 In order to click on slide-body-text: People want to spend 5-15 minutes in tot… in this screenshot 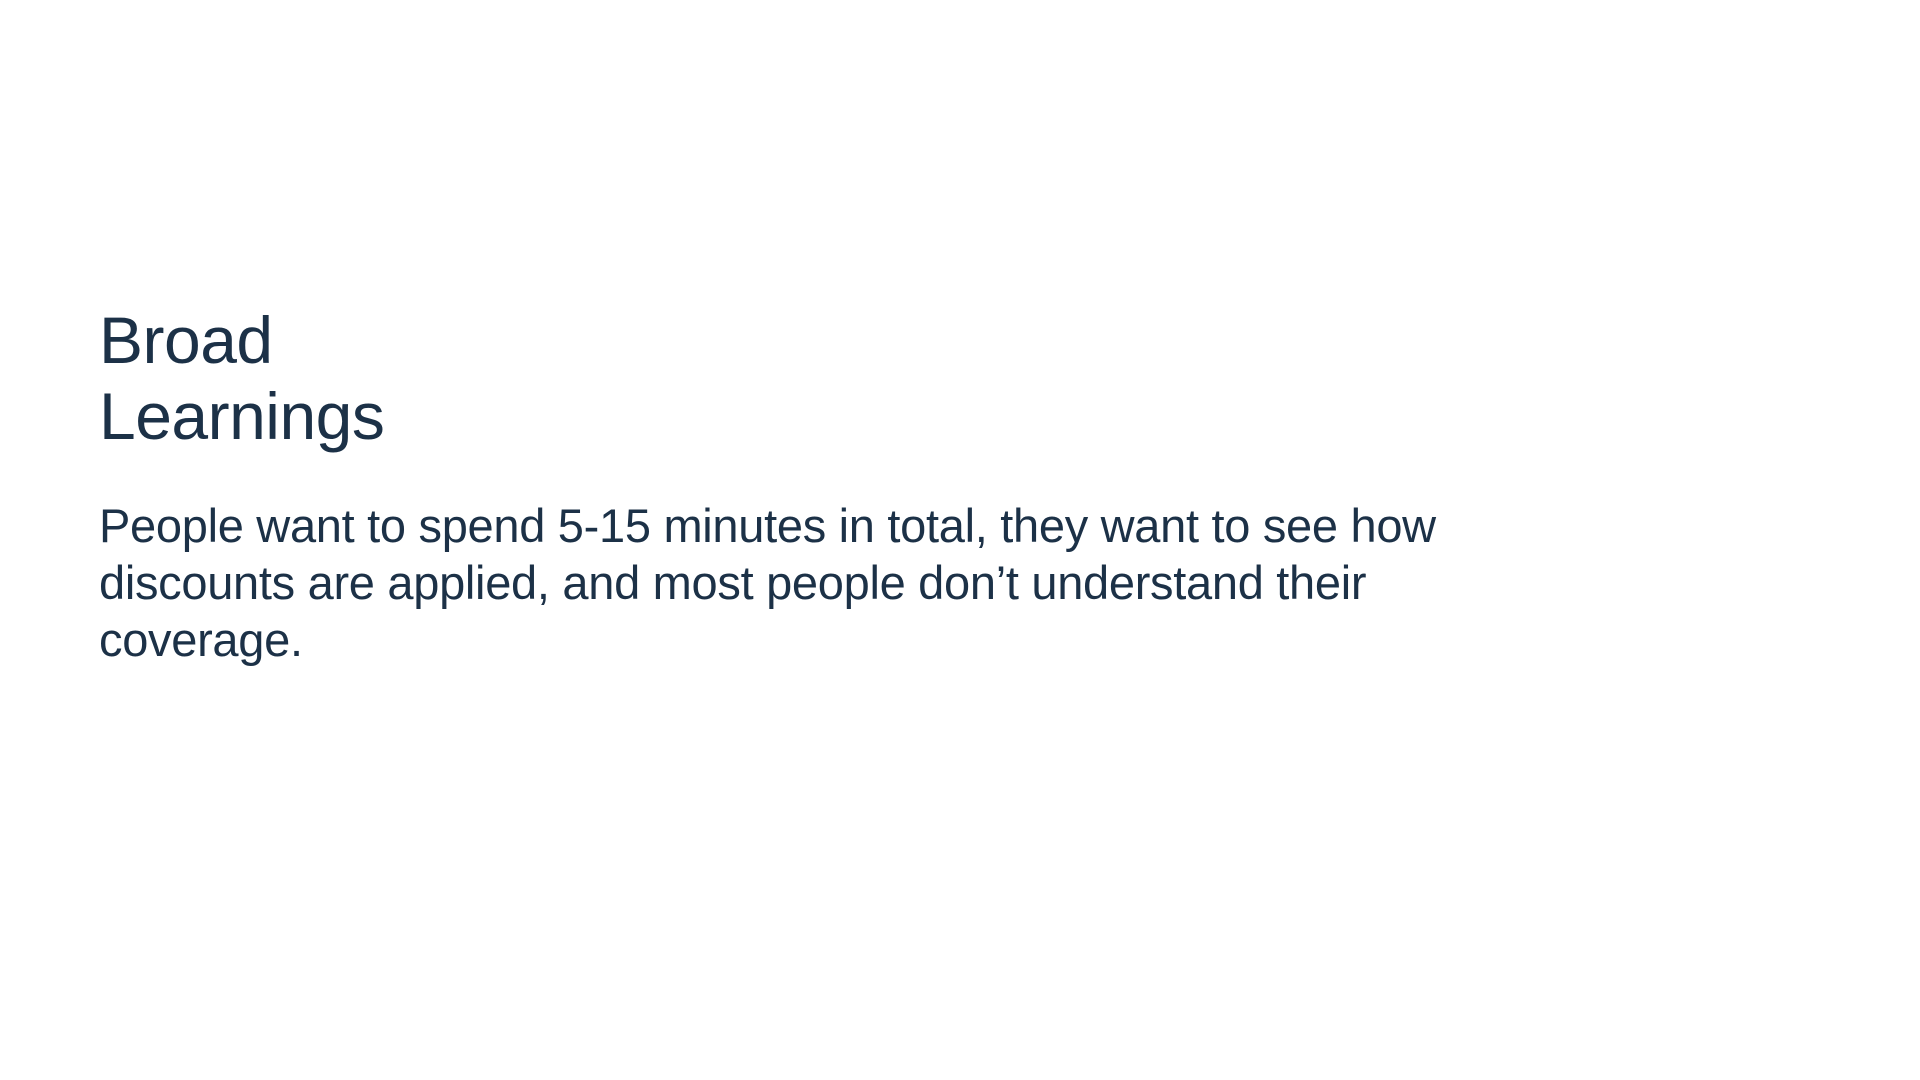, I will do `click(767, 582)`.